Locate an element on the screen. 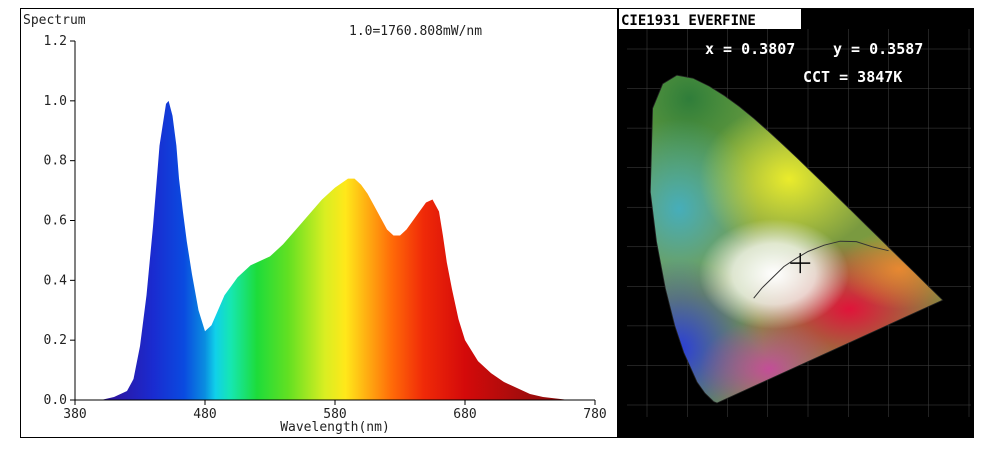 This screenshot has height=449, width=1004. y-tick-label: 1.2 is located at coordinates (55, 41).